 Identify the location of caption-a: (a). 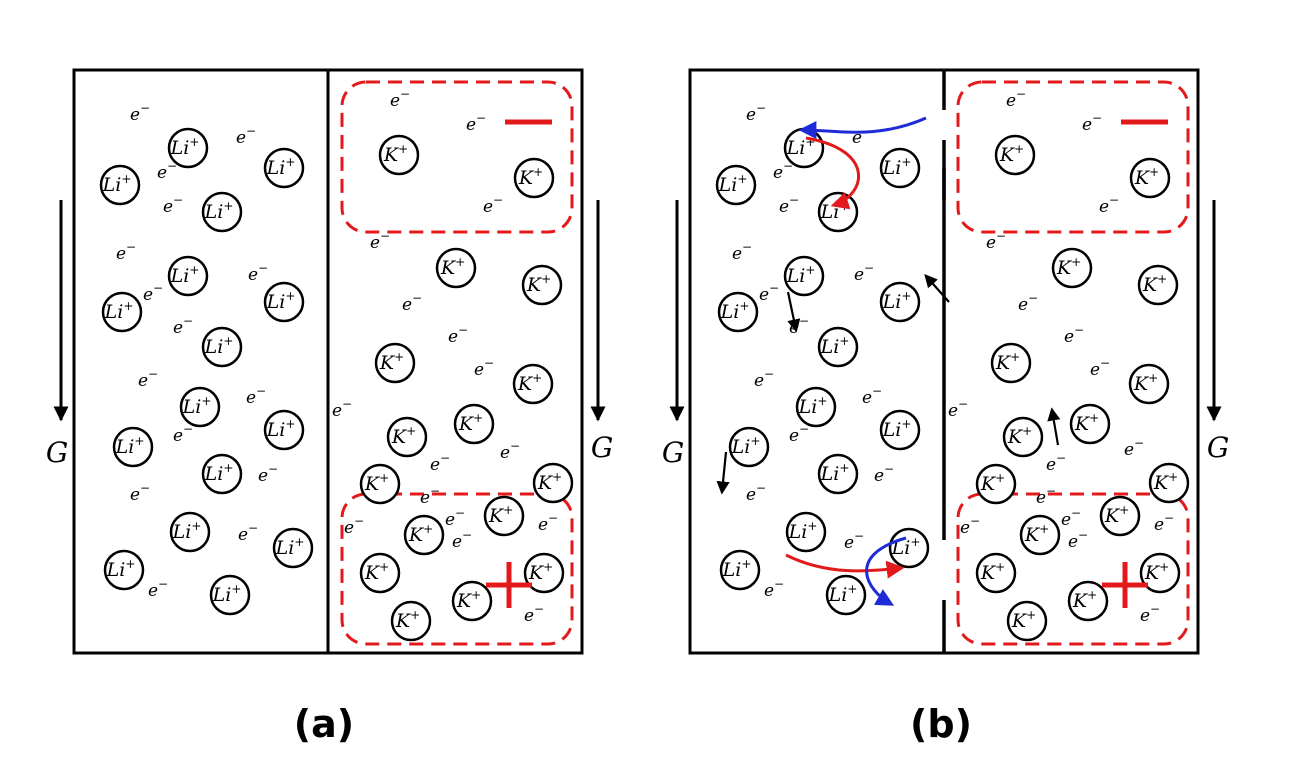
(324, 724).